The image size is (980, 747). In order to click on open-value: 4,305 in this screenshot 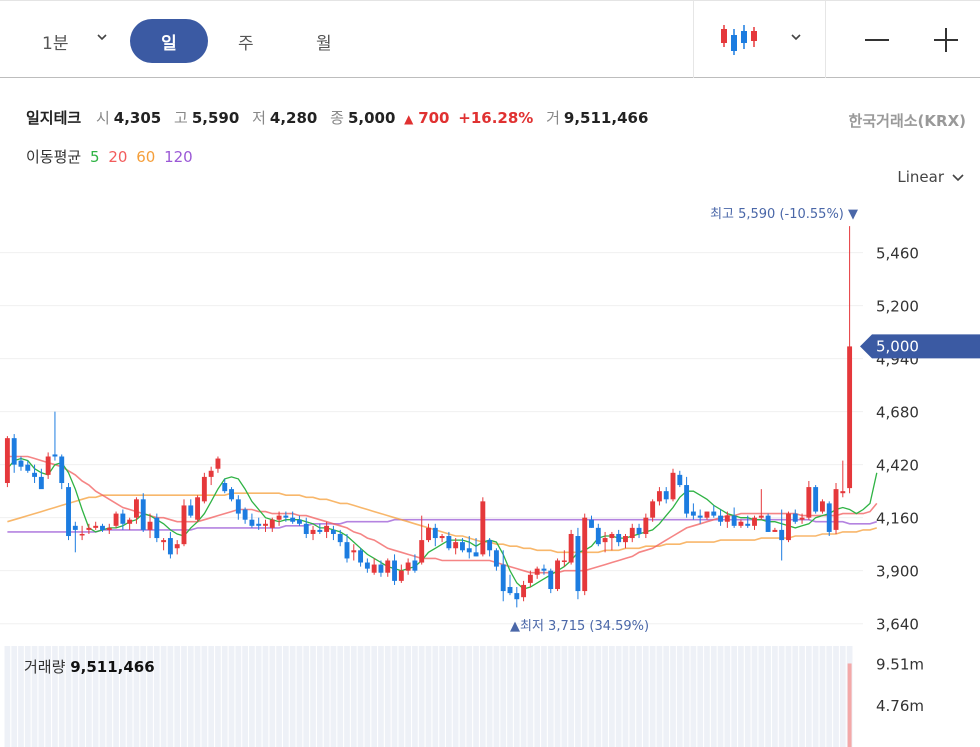, I will do `click(137, 118)`.